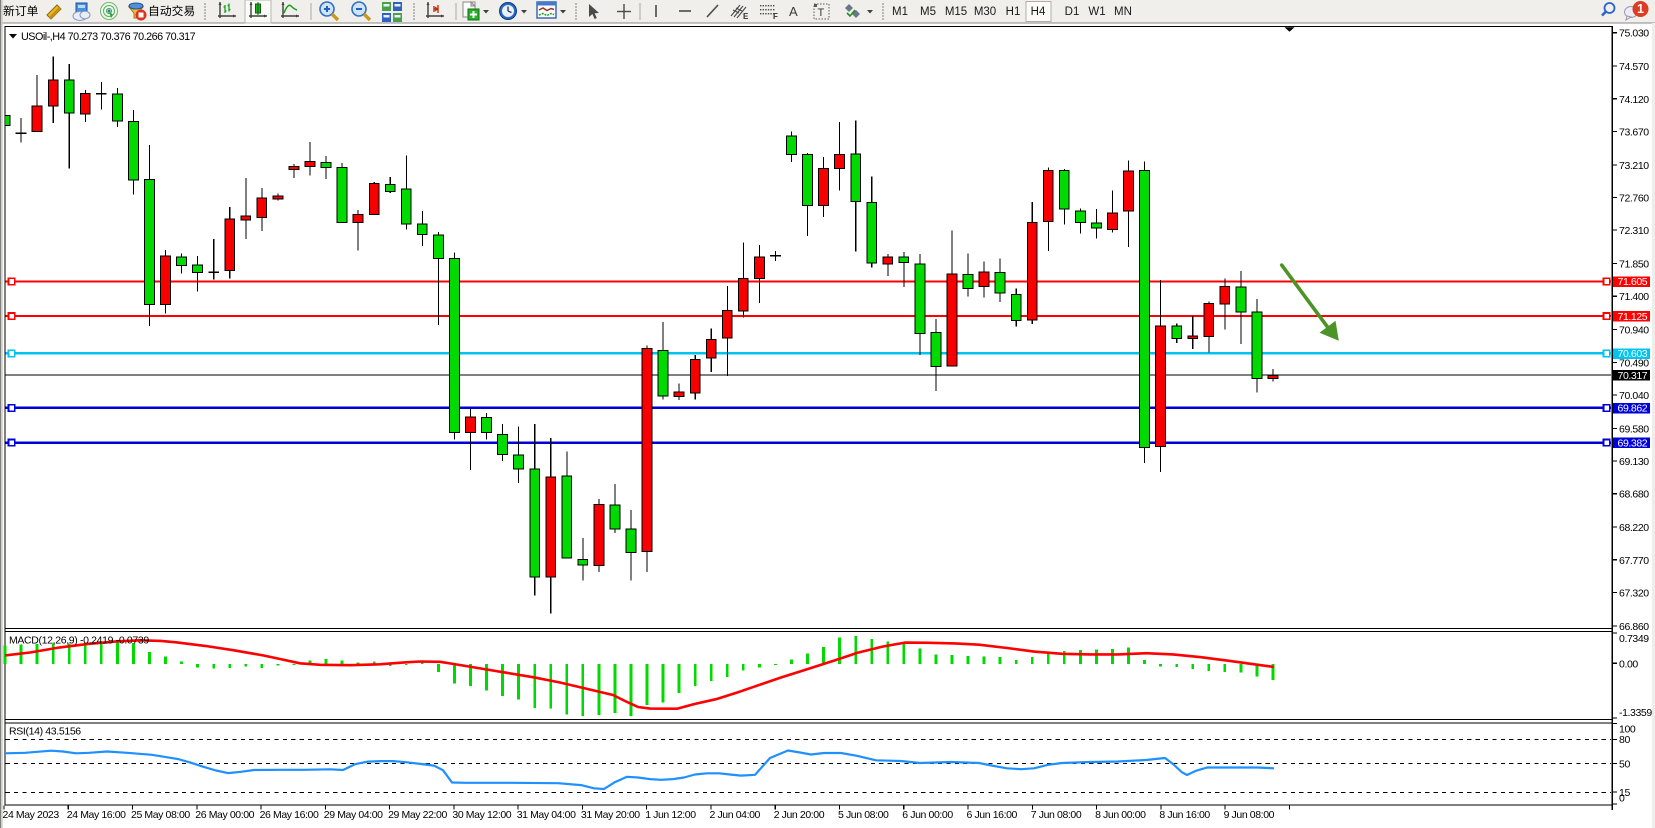 The image size is (1655, 828). What do you see at coordinates (224, 815) in the screenshot?
I see `svg-text: 26 May 00:00` at bounding box center [224, 815].